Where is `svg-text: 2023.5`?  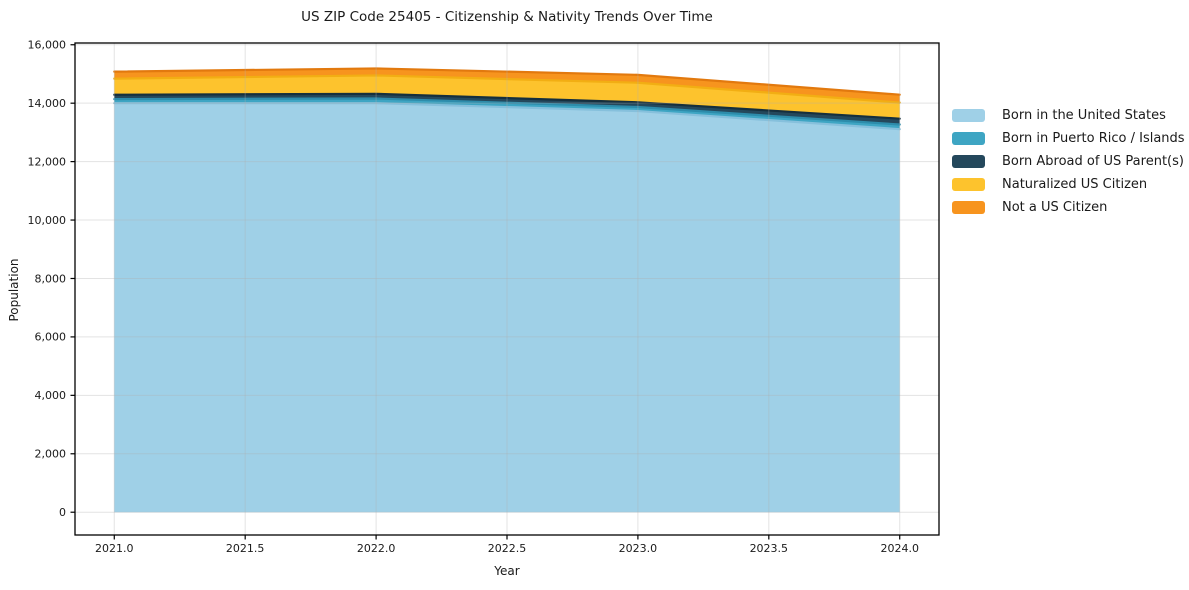
svg-text: 2023.5 is located at coordinates (769, 548).